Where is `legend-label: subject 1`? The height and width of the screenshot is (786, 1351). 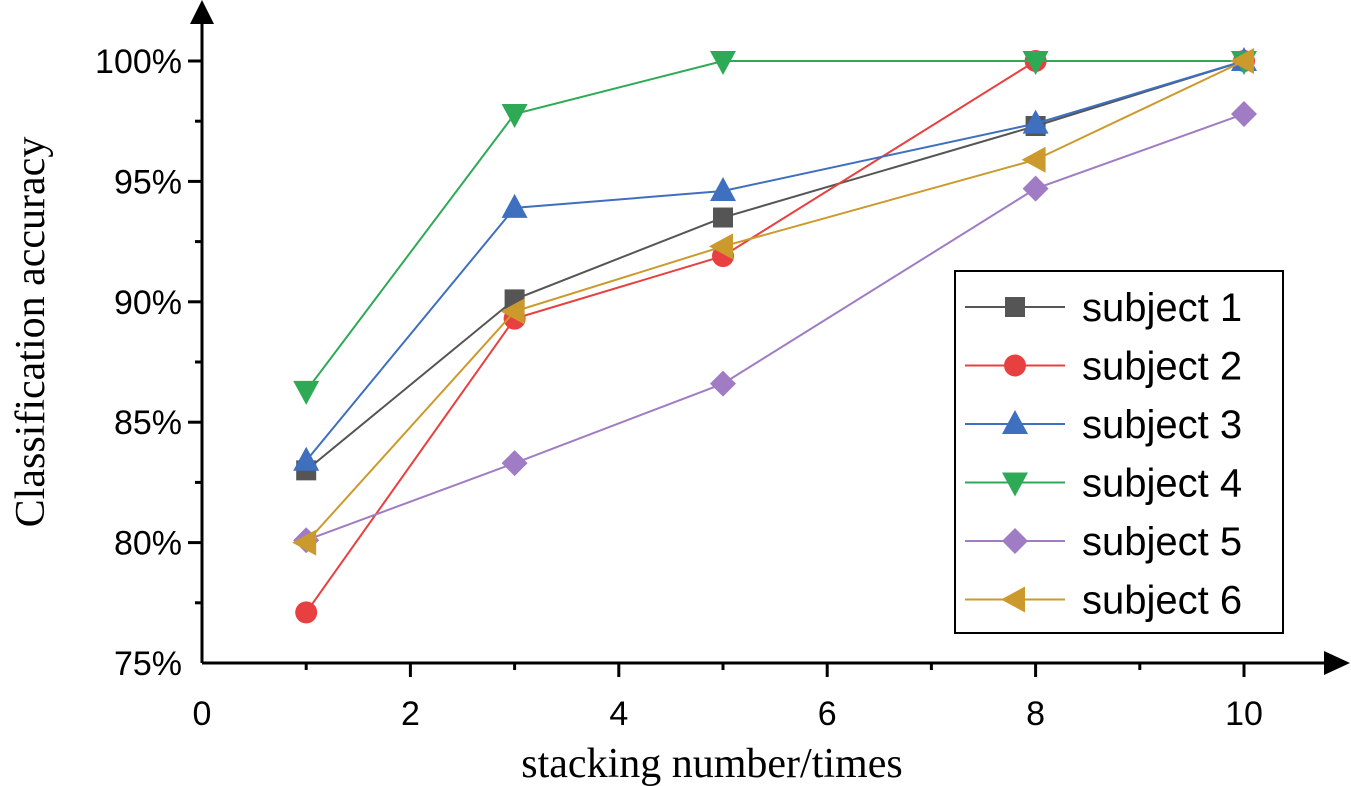
legend-label: subject 1 is located at coordinates (1162, 308).